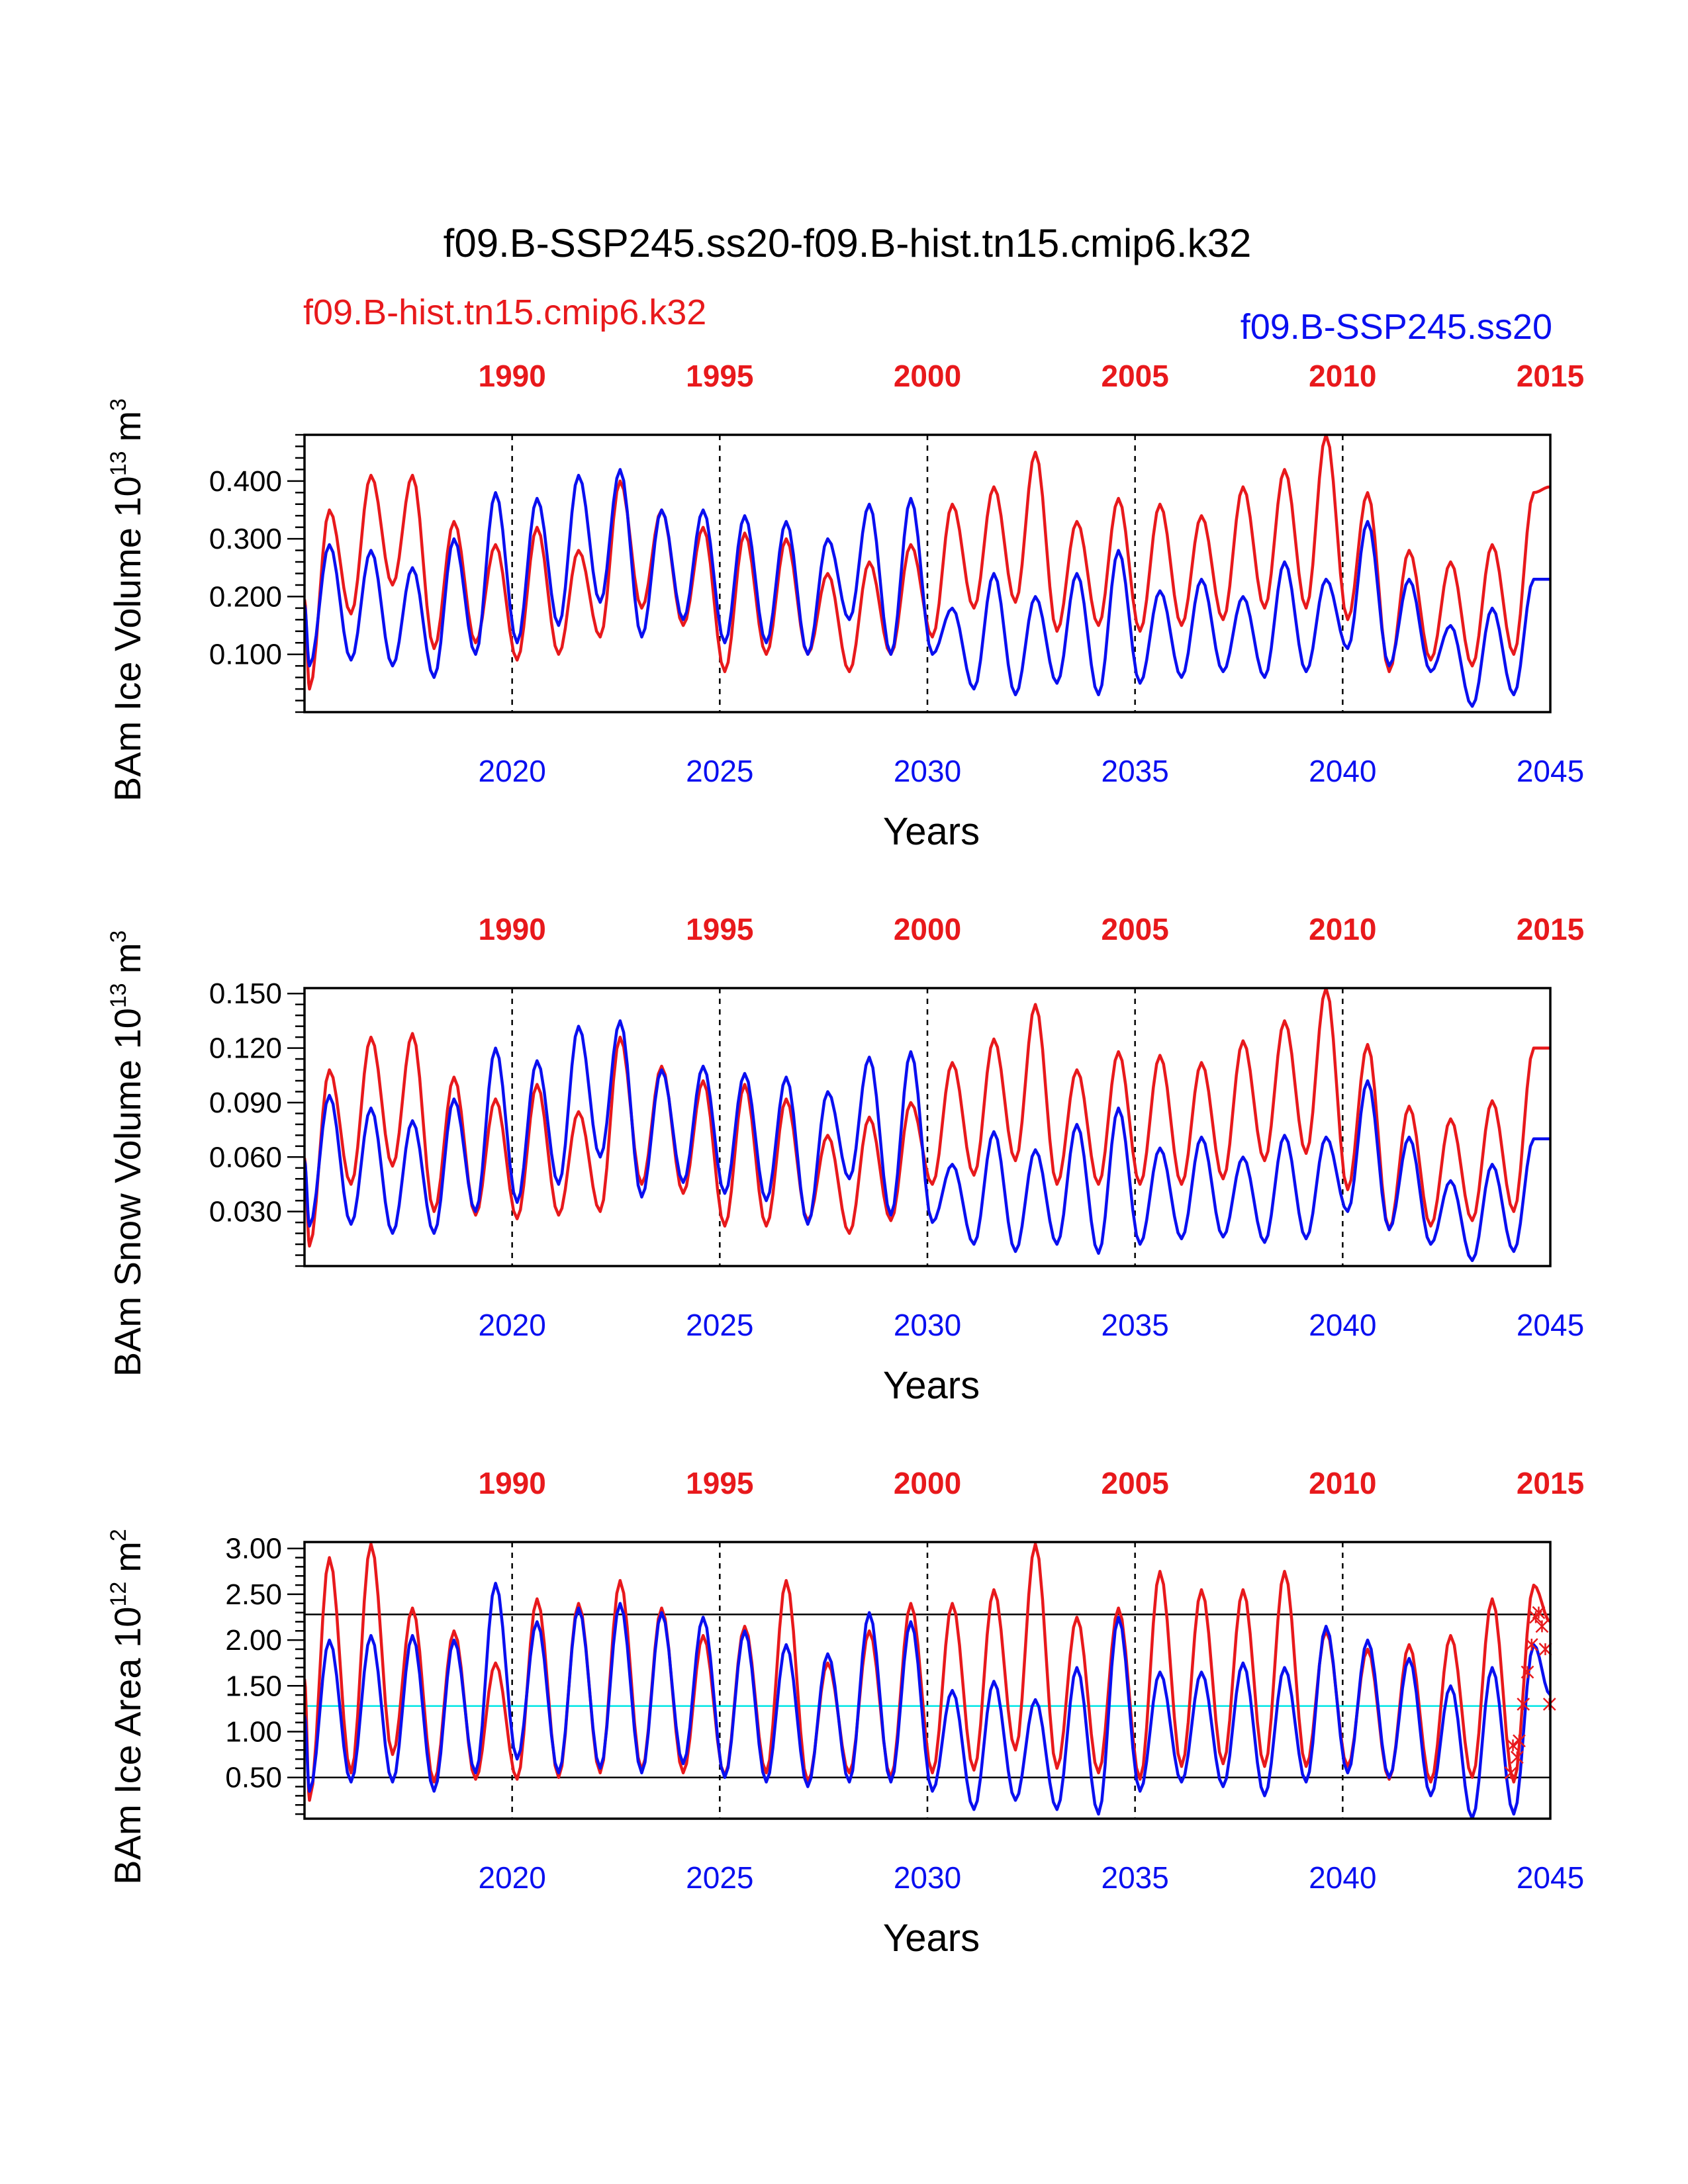 The height and width of the screenshot is (2184, 1688). I want to click on y-tick-label: 0.50, so click(253, 1778).